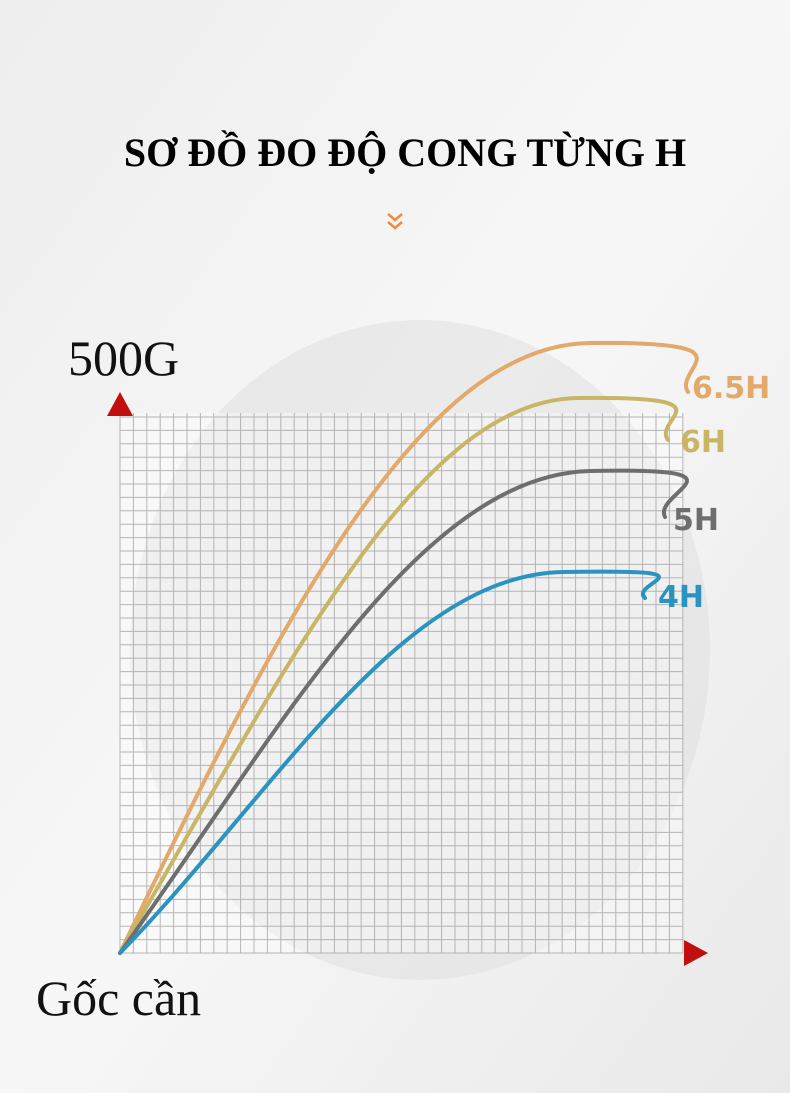  I want to click on y-axis-label: 500G, so click(123, 358).